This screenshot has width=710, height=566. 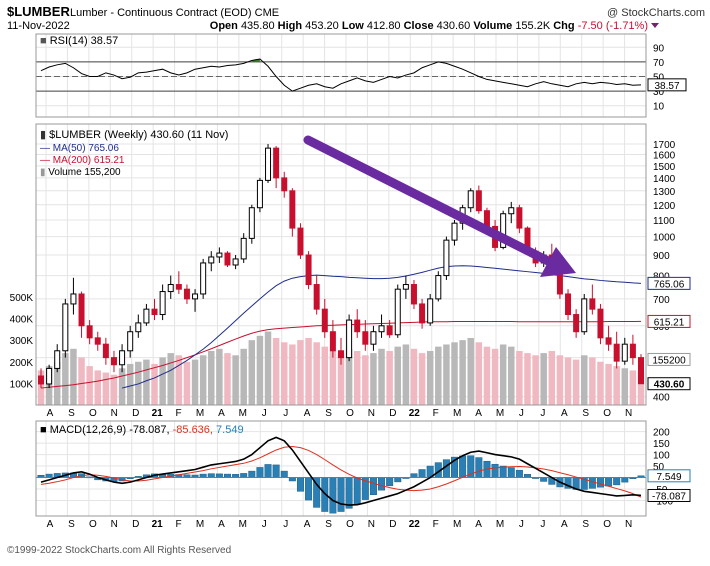 I want to click on rsi-line, so click(x=341, y=75).